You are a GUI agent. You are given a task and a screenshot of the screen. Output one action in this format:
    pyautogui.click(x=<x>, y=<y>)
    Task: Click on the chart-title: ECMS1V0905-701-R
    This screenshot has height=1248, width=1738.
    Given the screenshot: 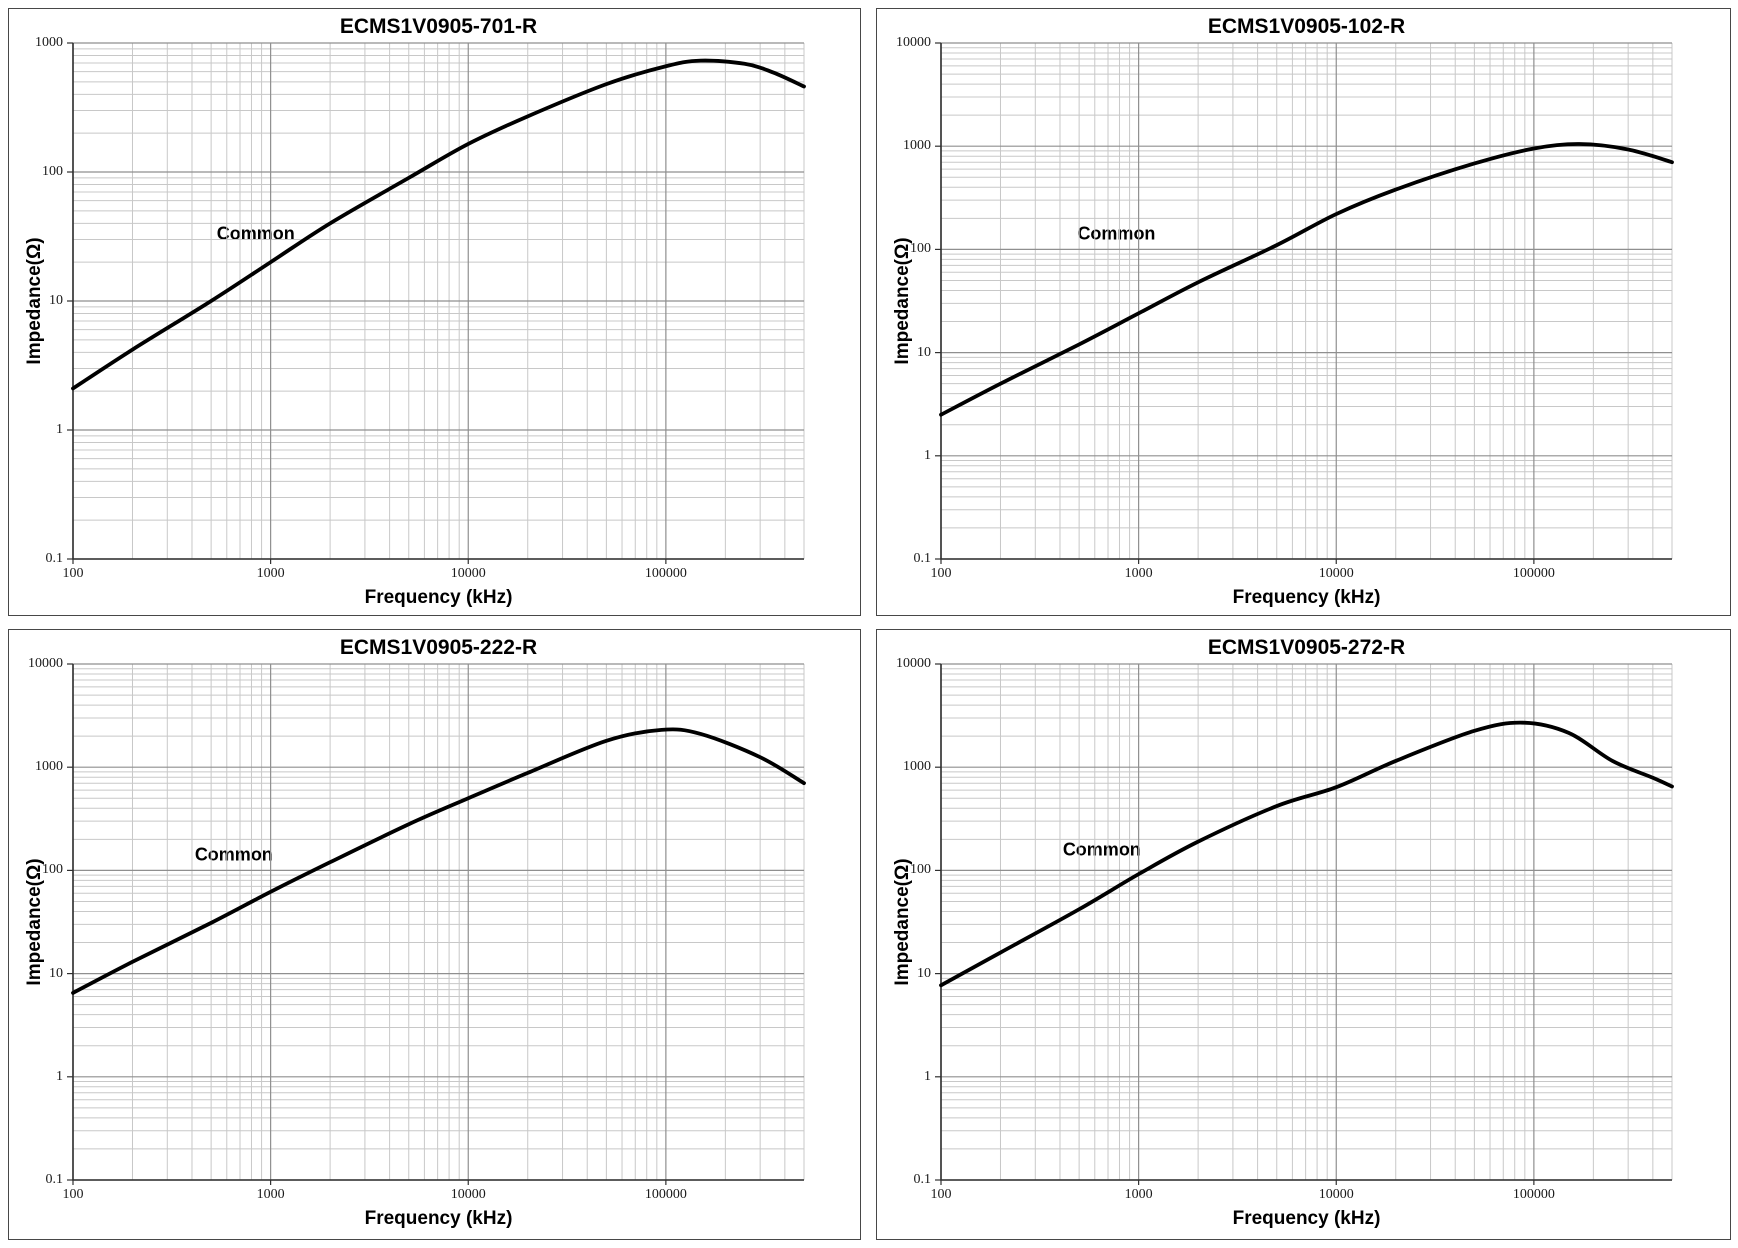 What is the action you would take?
    pyautogui.click(x=438, y=26)
    